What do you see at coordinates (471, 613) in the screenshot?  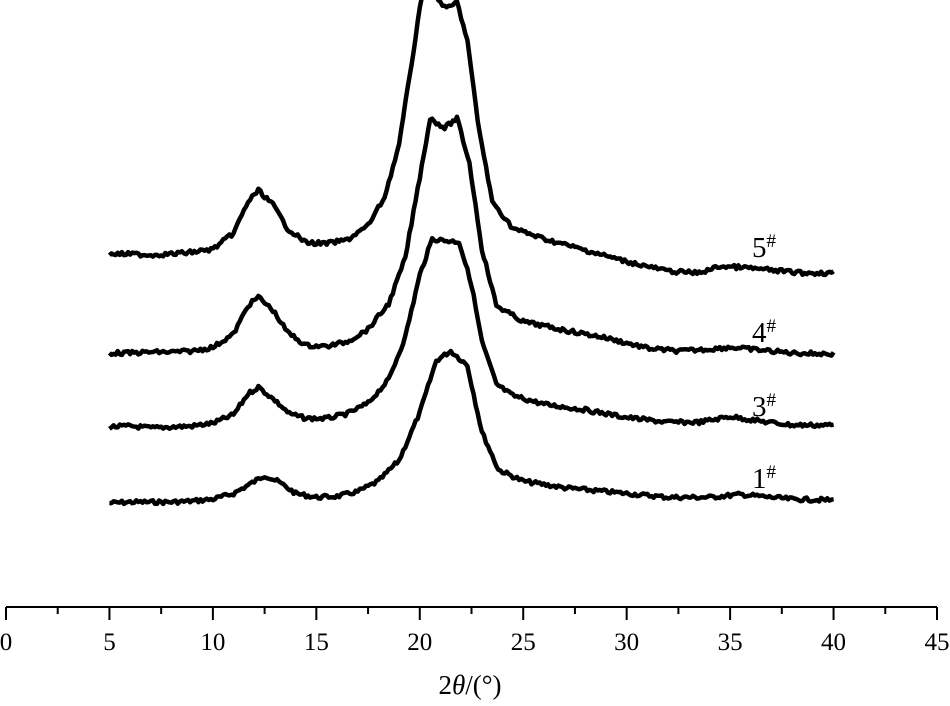 I see `x-ticks` at bounding box center [471, 613].